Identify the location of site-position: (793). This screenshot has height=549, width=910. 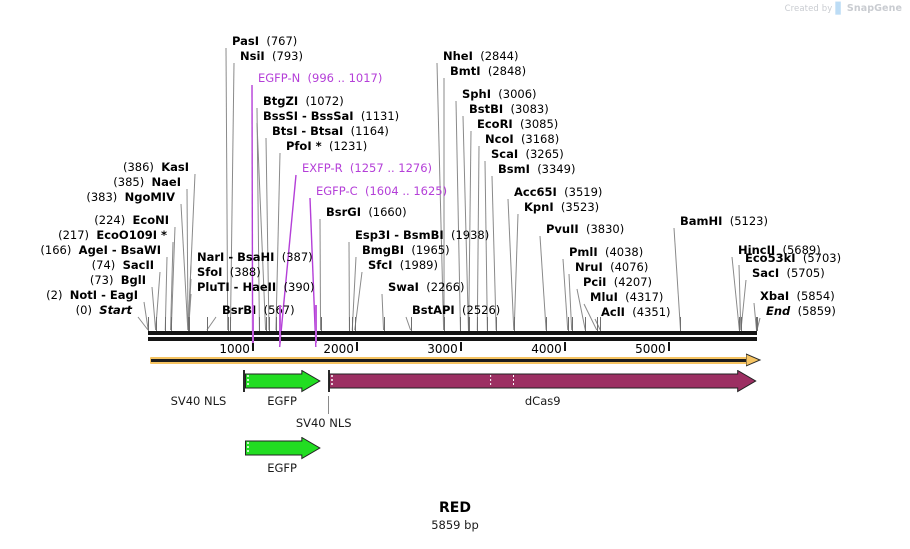
(287, 56).